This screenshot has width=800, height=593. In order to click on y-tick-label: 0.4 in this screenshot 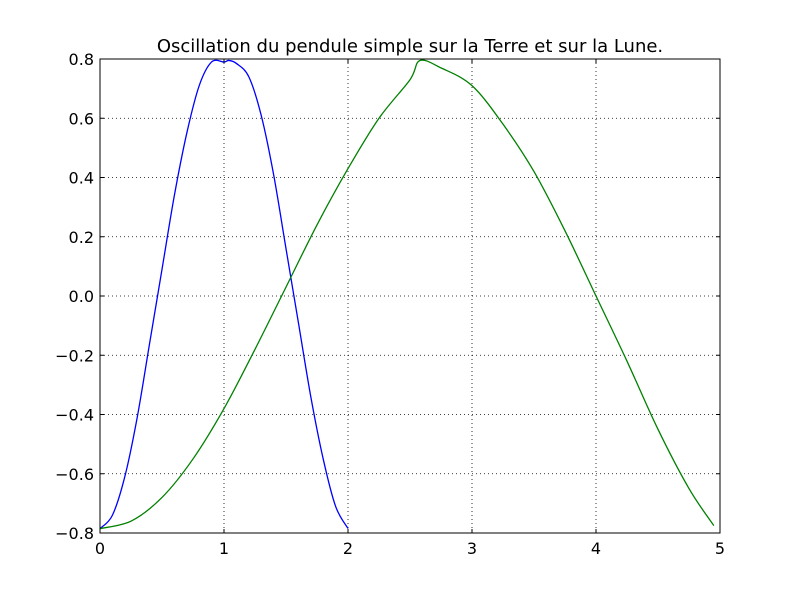, I will do `click(81, 178)`.